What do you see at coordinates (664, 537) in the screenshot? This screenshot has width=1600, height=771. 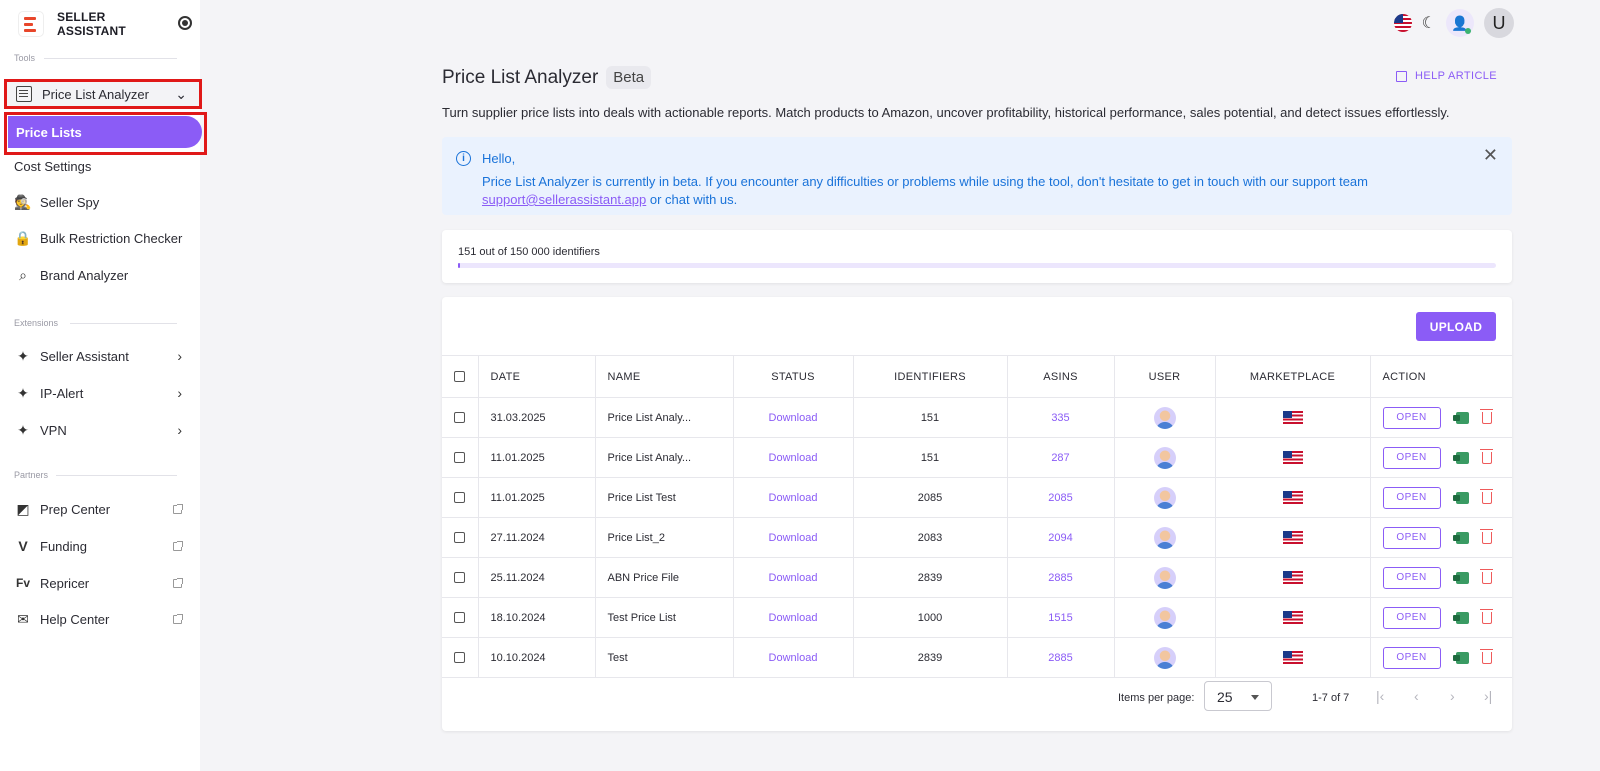 I see `cell-name: Price List_2` at bounding box center [664, 537].